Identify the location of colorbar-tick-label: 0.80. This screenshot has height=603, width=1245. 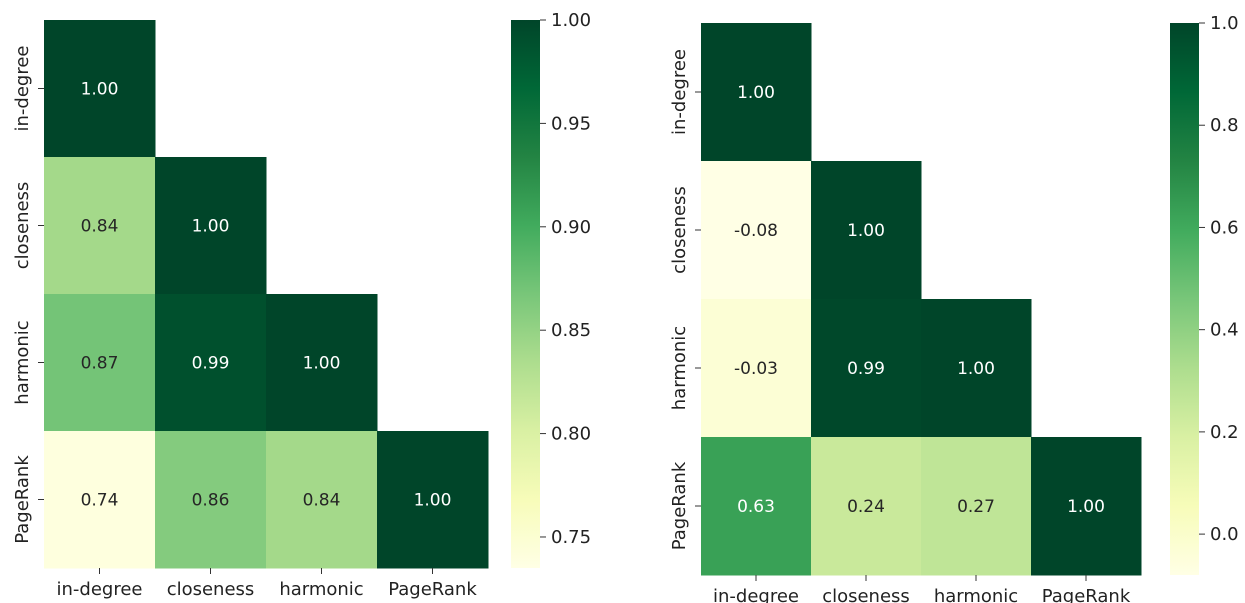
(571, 434).